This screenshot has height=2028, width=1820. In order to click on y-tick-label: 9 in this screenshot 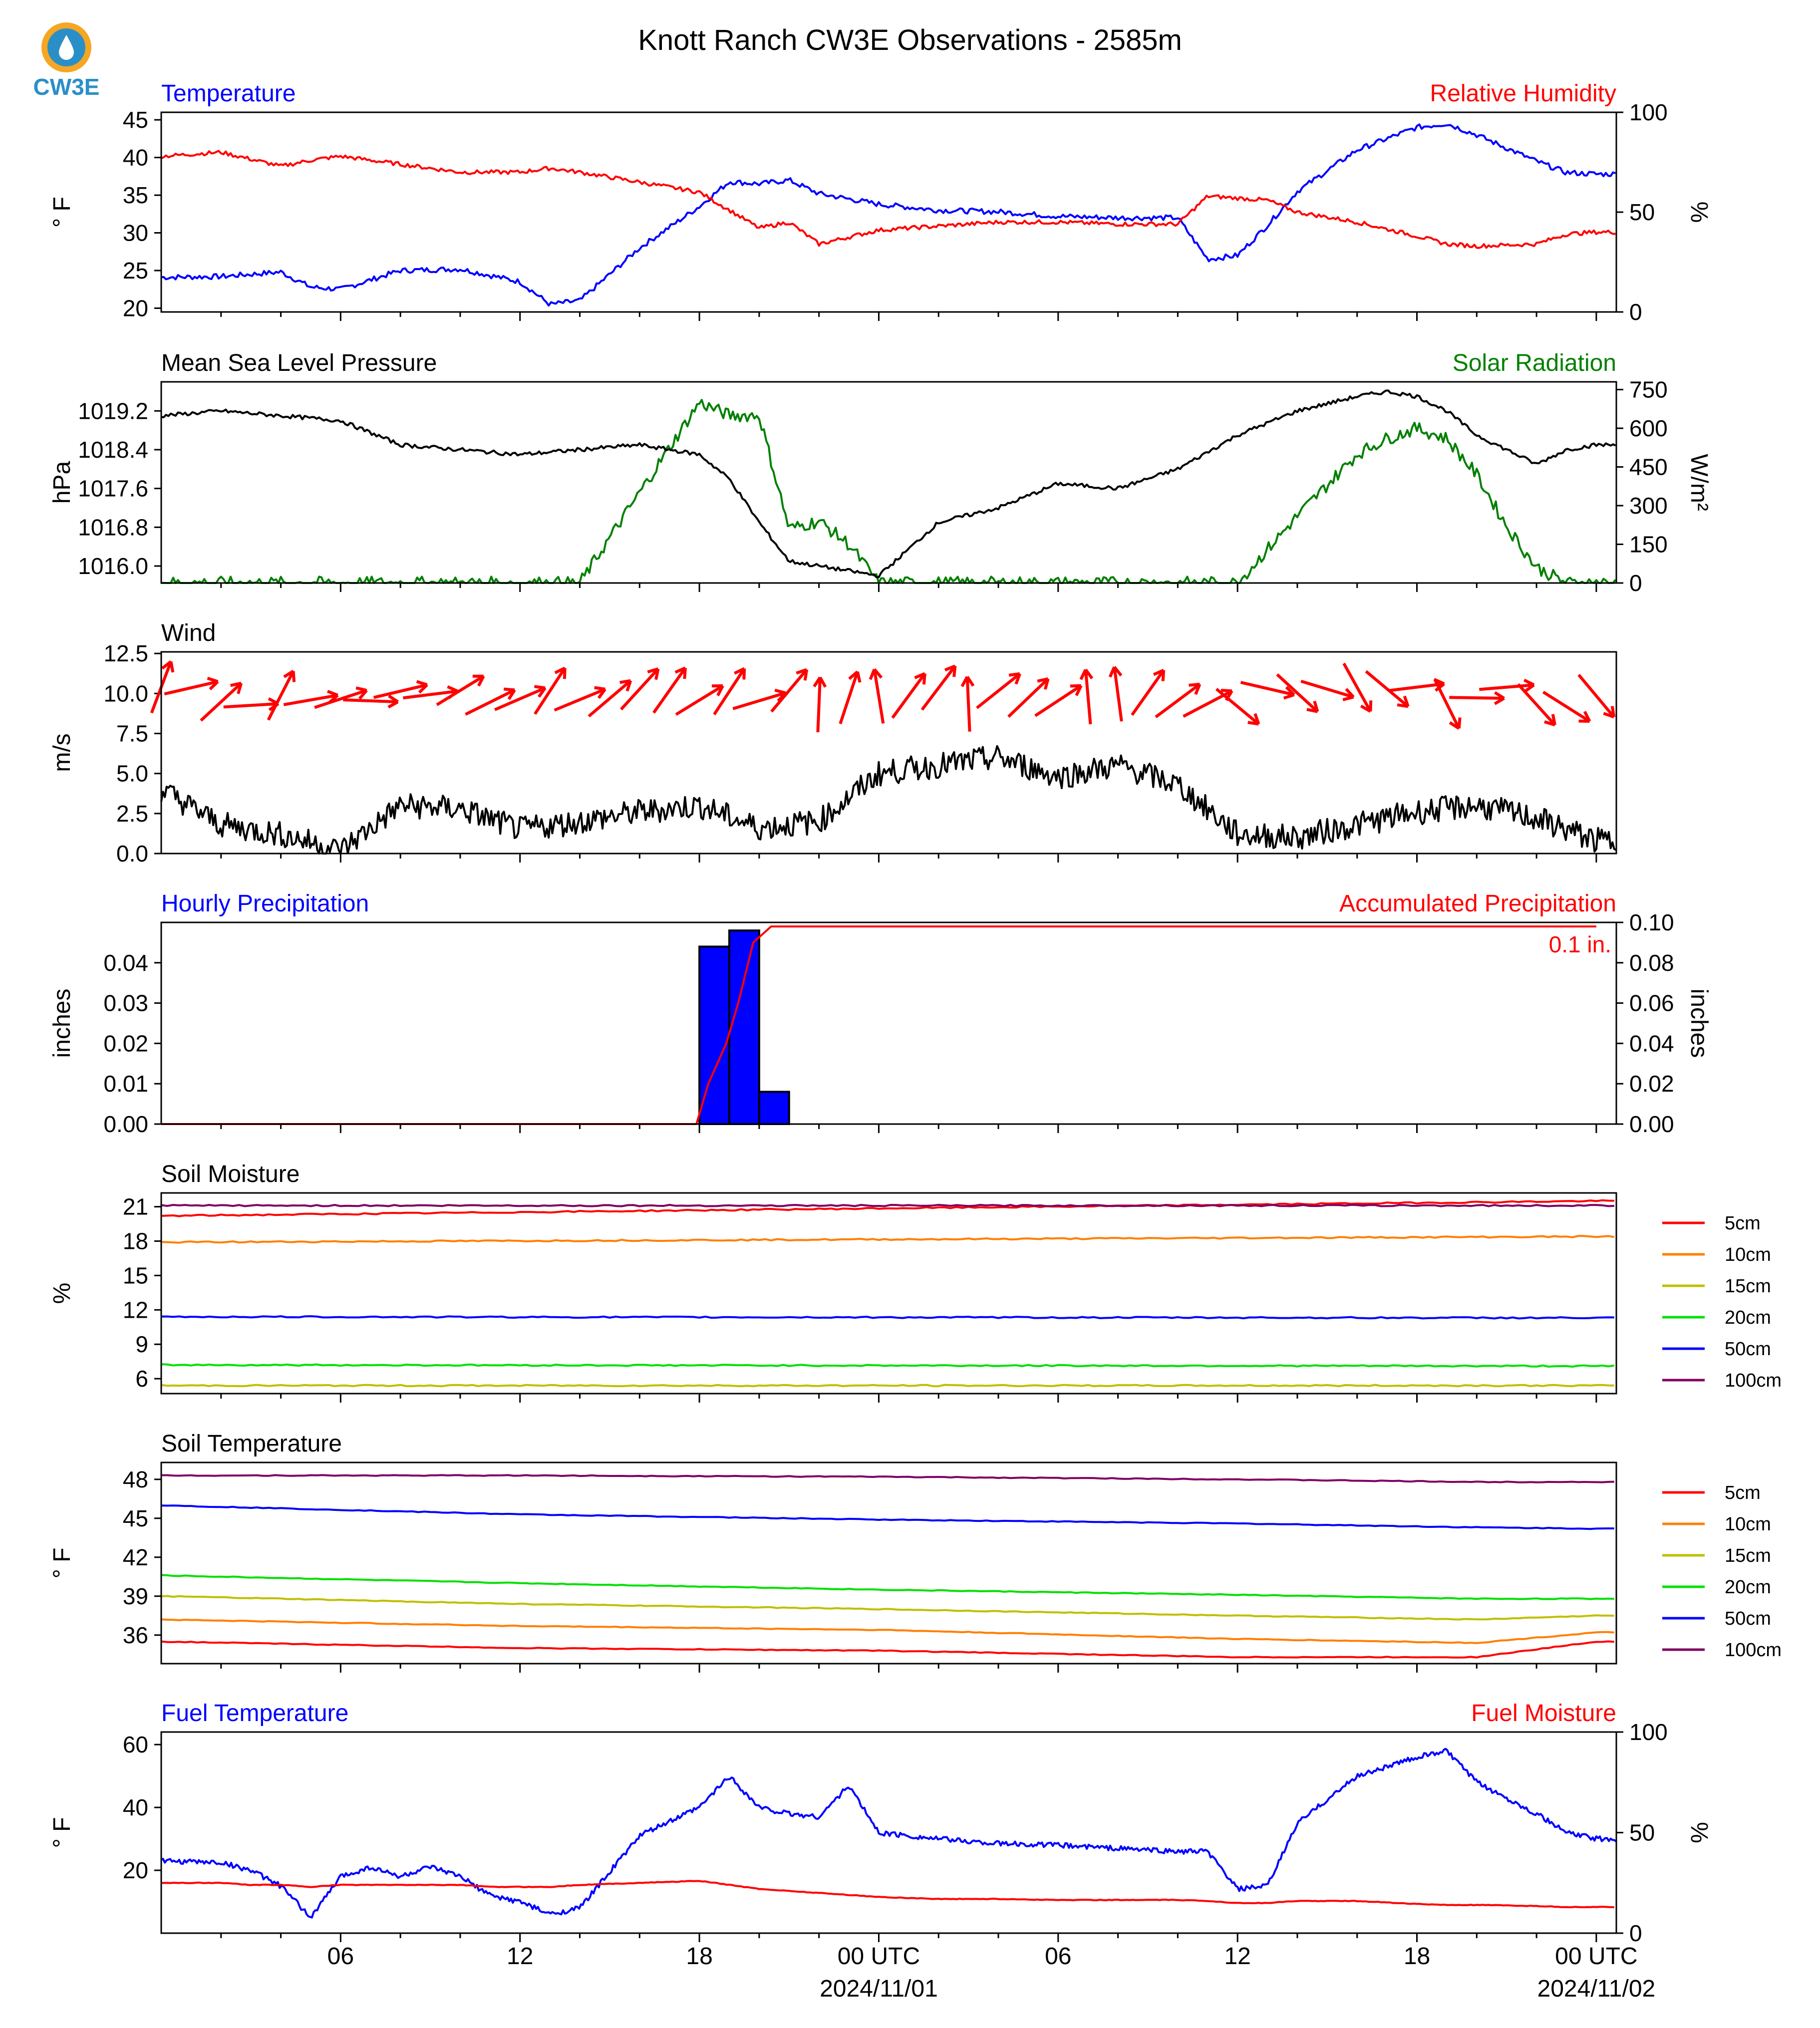, I will do `click(141, 1344)`.